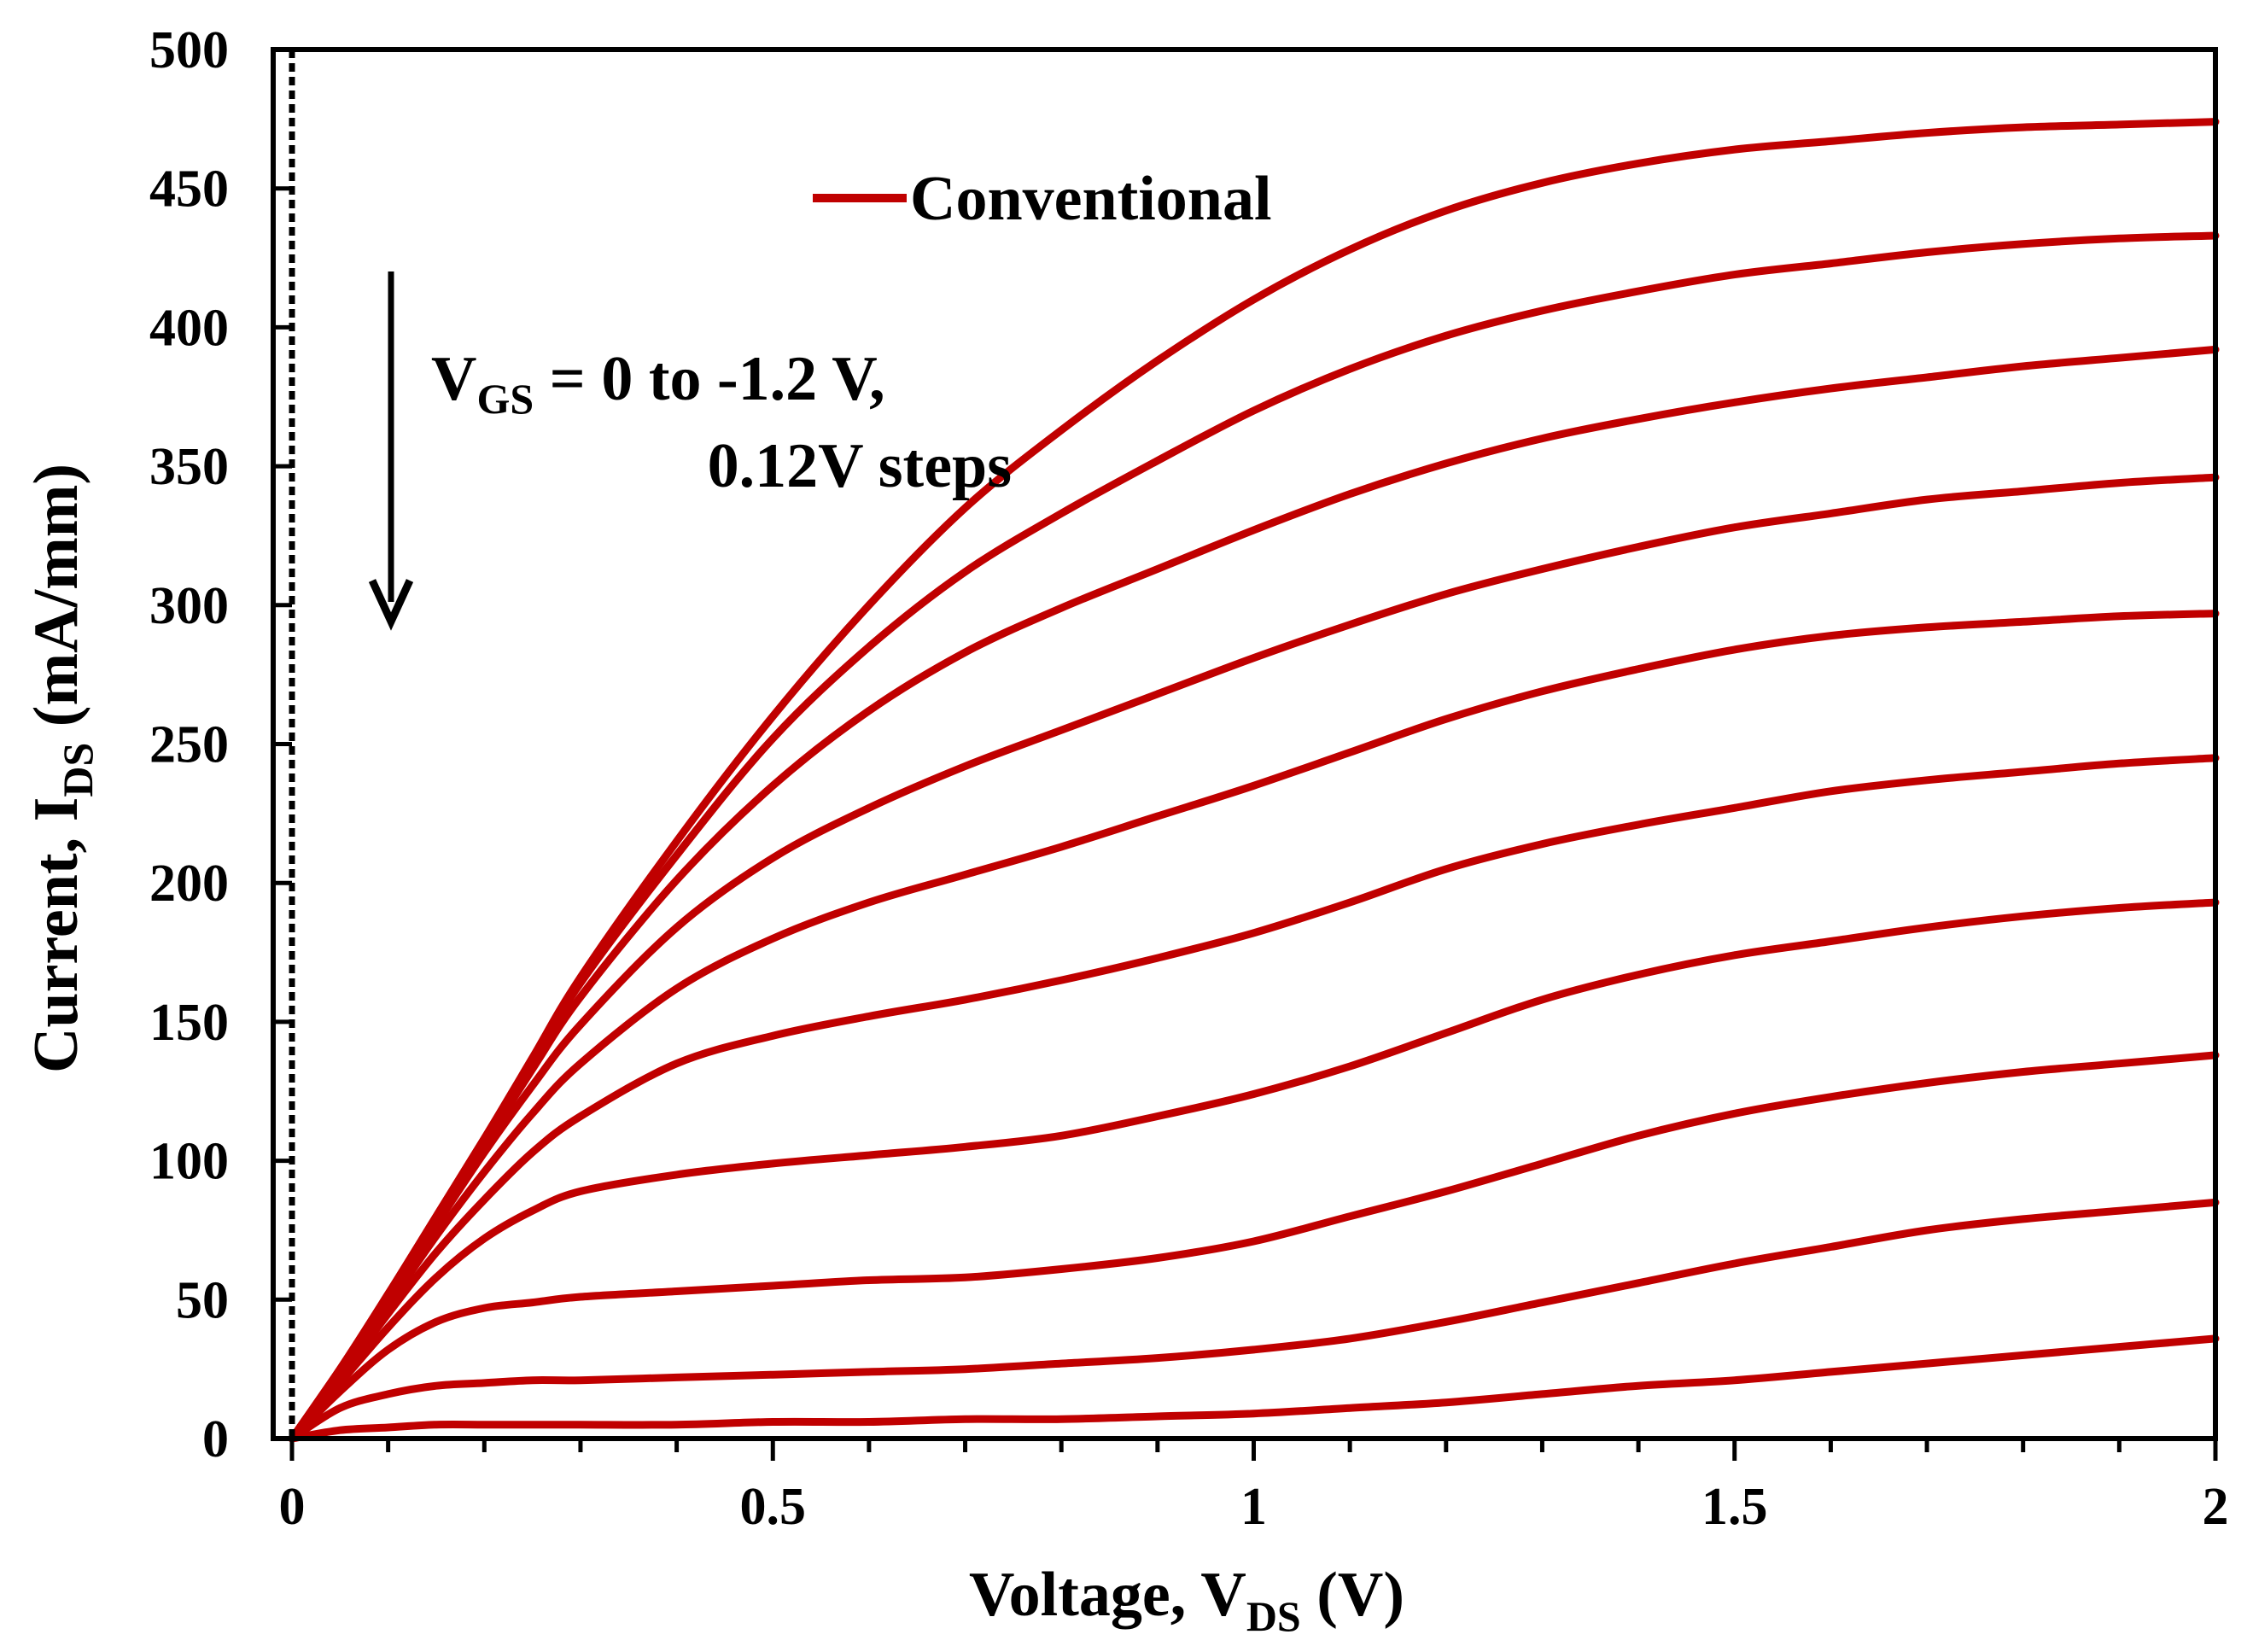 This screenshot has height=1652, width=2253. I want to click on annotation-line-2: 0.12V steps, so click(860, 466).